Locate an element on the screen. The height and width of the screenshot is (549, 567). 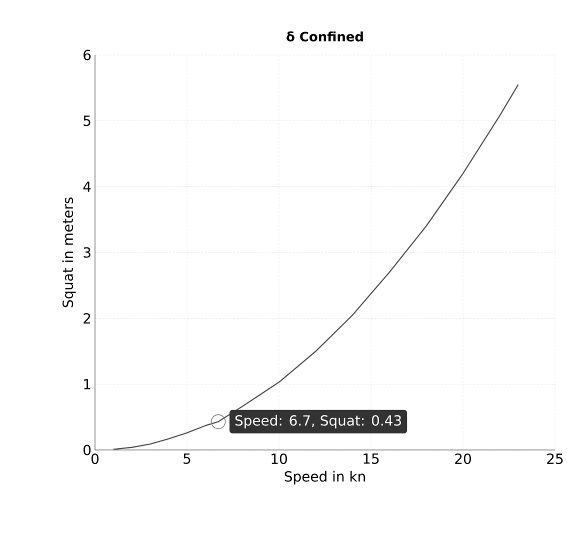
x-tick-label: 20 is located at coordinates (463, 458).